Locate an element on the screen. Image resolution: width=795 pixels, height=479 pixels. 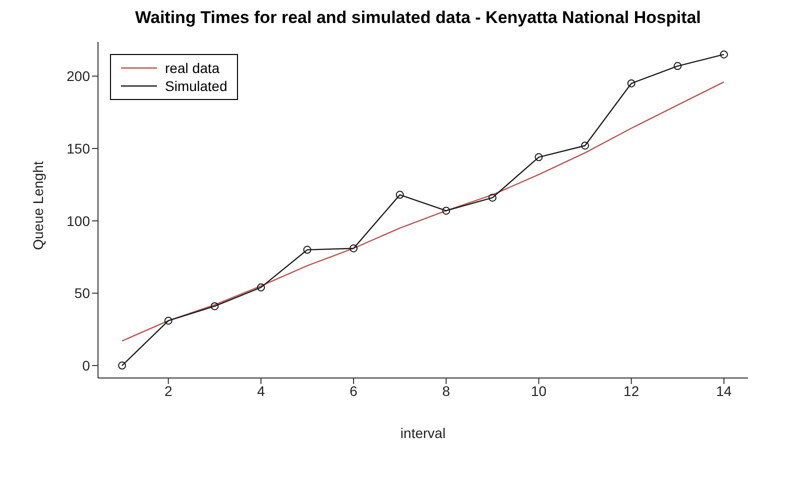
y-tick-label: 50 is located at coordinates (82, 293).